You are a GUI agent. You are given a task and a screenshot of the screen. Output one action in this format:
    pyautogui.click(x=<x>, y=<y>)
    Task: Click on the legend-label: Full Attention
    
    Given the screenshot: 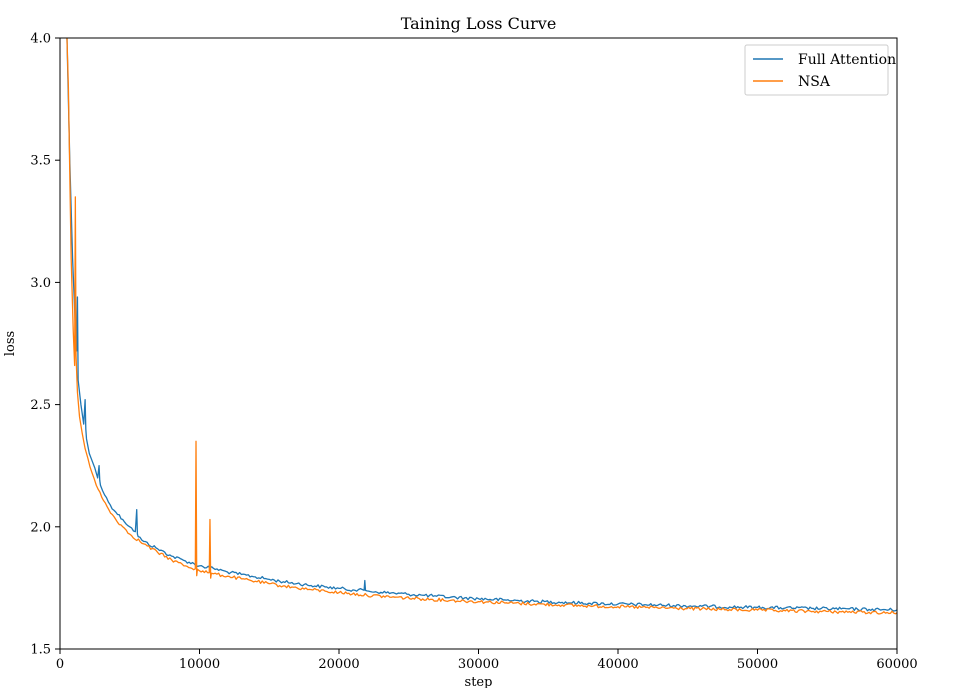 What is the action you would take?
    pyautogui.click(x=847, y=60)
    